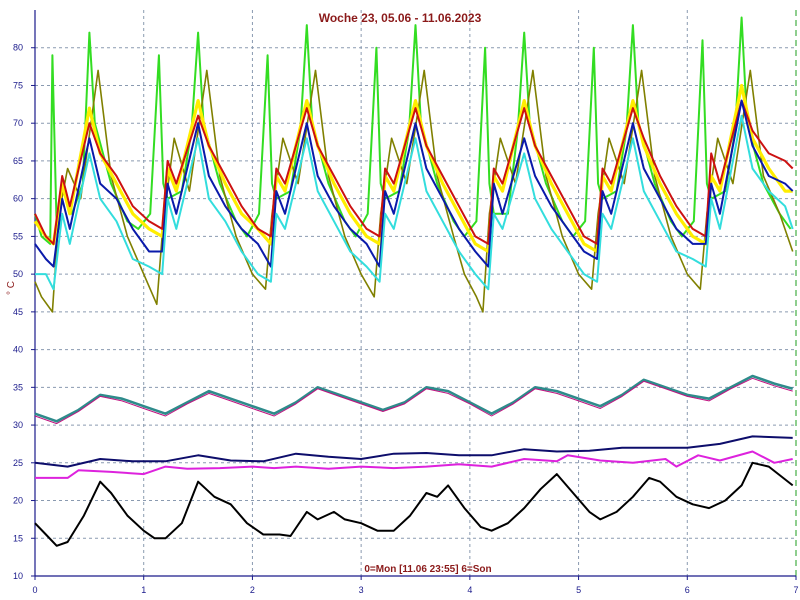 The height and width of the screenshot is (600, 800). I want to click on series-line-teal, so click(414, 398).